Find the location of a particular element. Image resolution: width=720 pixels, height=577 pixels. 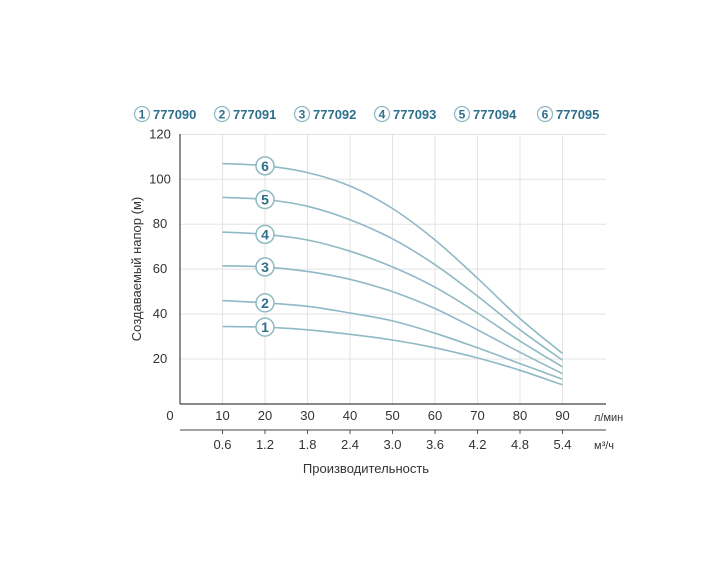

x2-tick-label: 1.2 is located at coordinates (265, 444).